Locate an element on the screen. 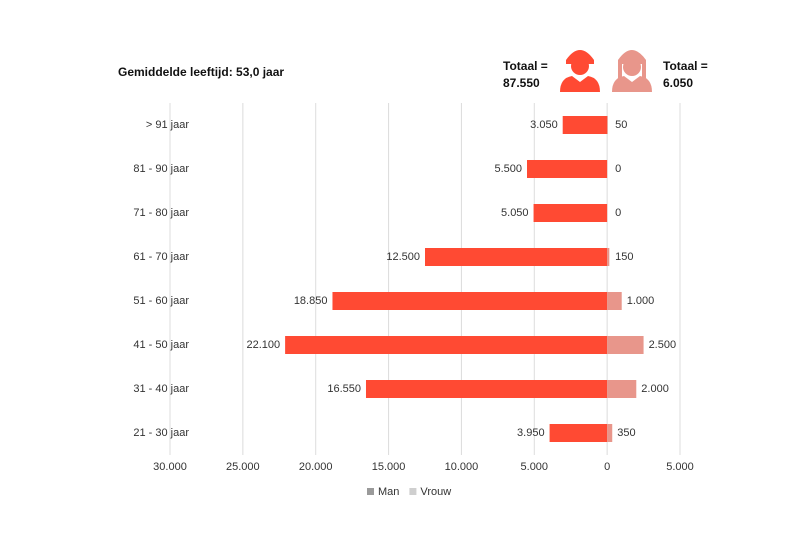 Image resolution: width=786 pixels, height=559 pixels. category-label: 21 - 30 jaar is located at coordinates (161, 433).